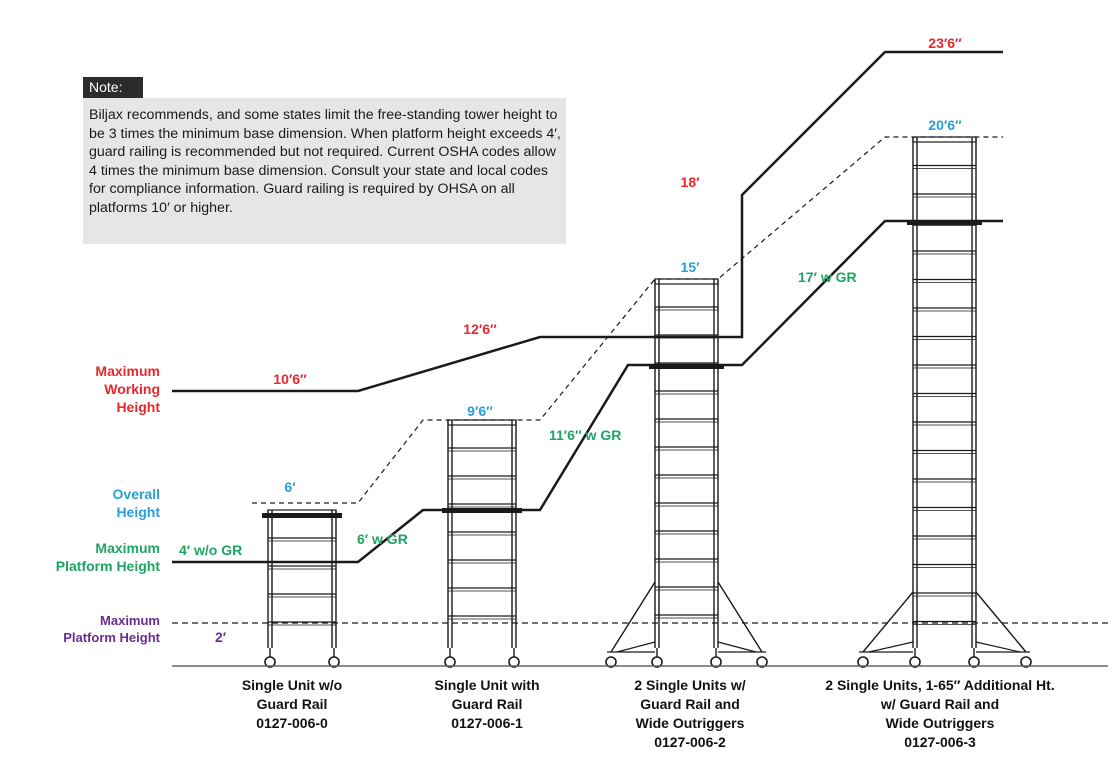 The height and width of the screenshot is (769, 1116). What do you see at coordinates (940, 704) in the screenshot?
I see `unit-4-line-2: w/ Guard Rail and` at bounding box center [940, 704].